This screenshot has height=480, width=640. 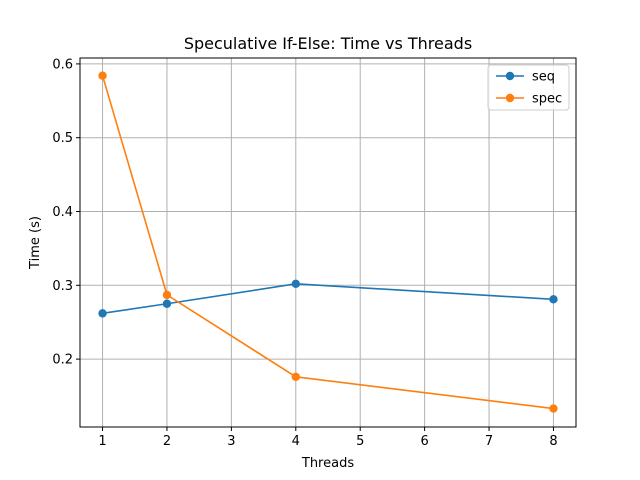 I want to click on chart-title: Speculative If-Else: Time vs Threads, so click(x=328, y=43).